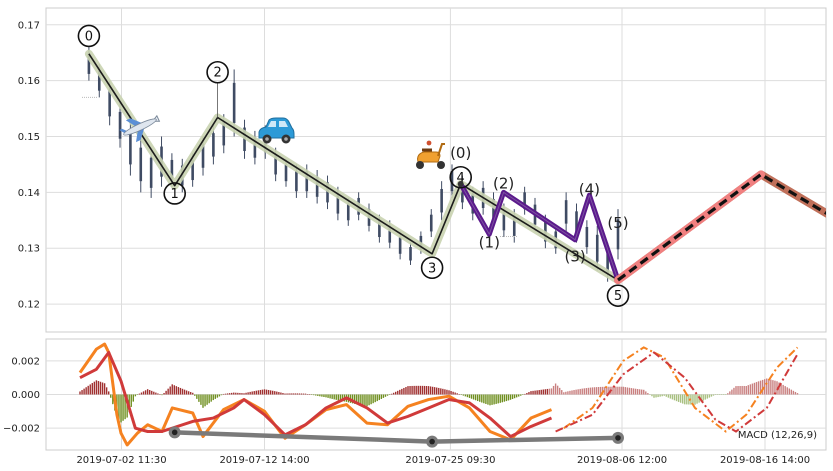 The image size is (833, 471). Describe the element at coordinates (765, 460) in the screenshot. I see `x-tick-label: 2019-08-16 14:00` at that location.